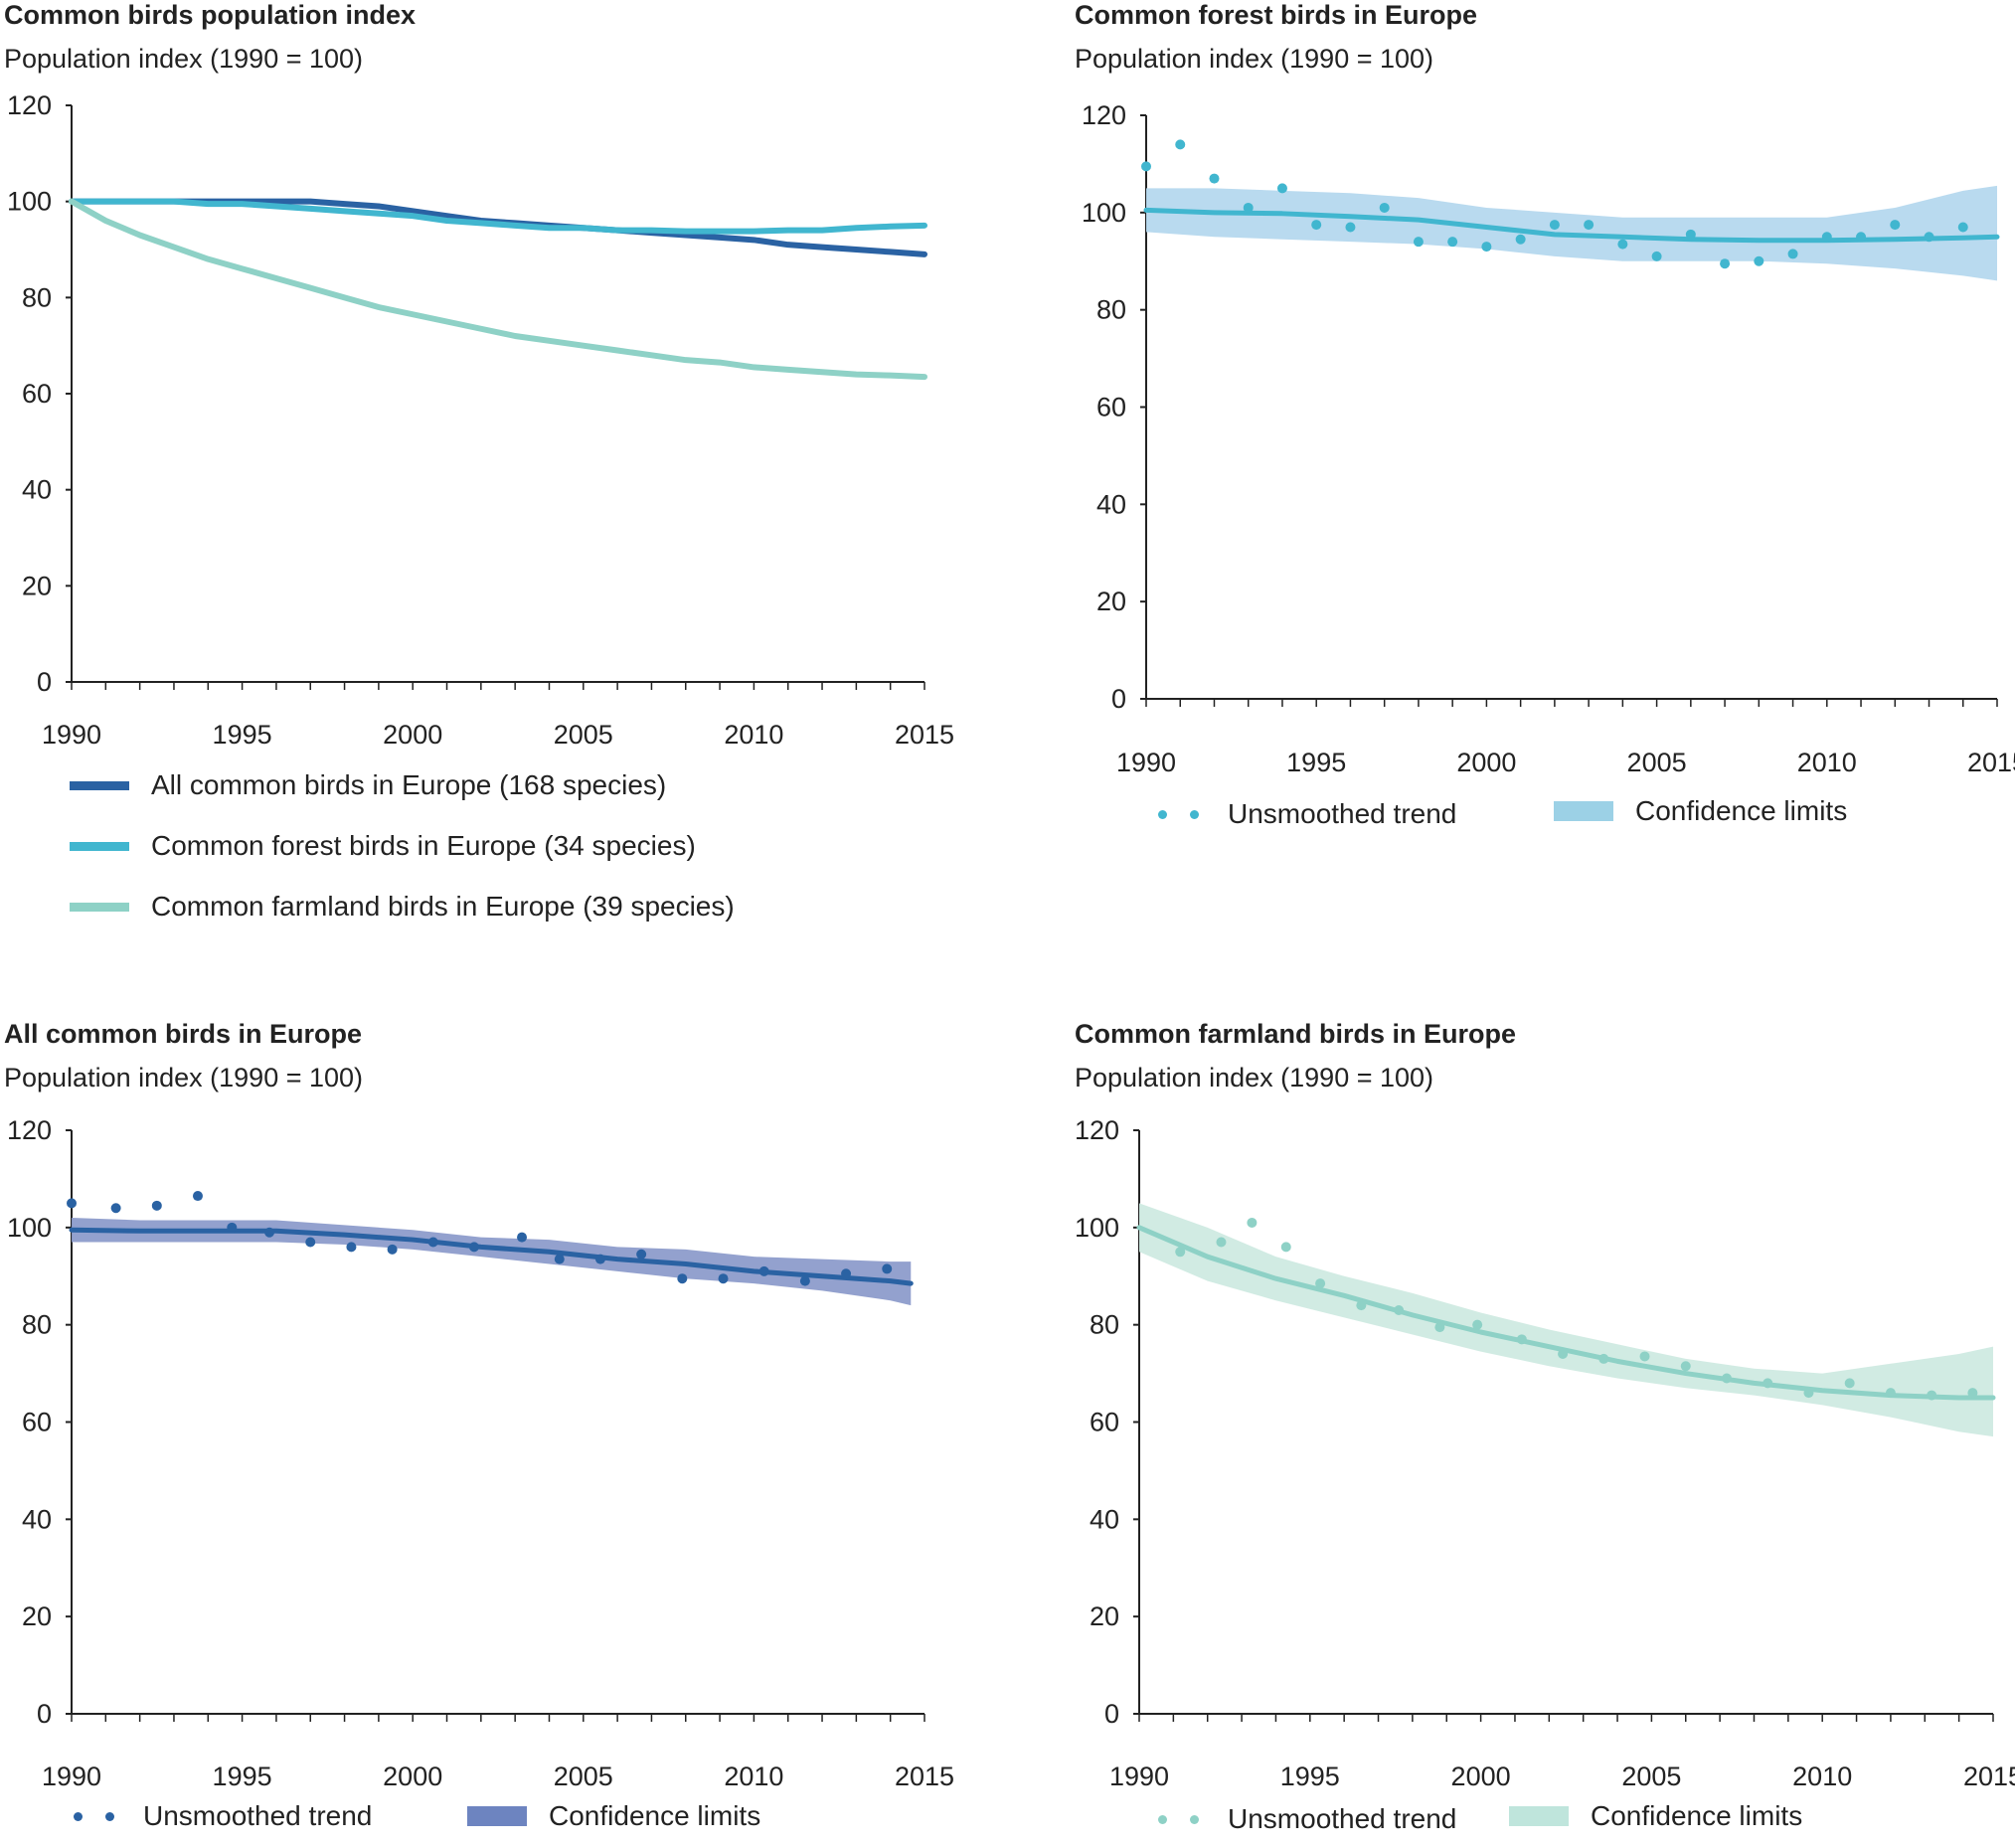  What do you see at coordinates (1104, 1422) in the screenshot?
I see `y-tick-label: 60` at bounding box center [1104, 1422].